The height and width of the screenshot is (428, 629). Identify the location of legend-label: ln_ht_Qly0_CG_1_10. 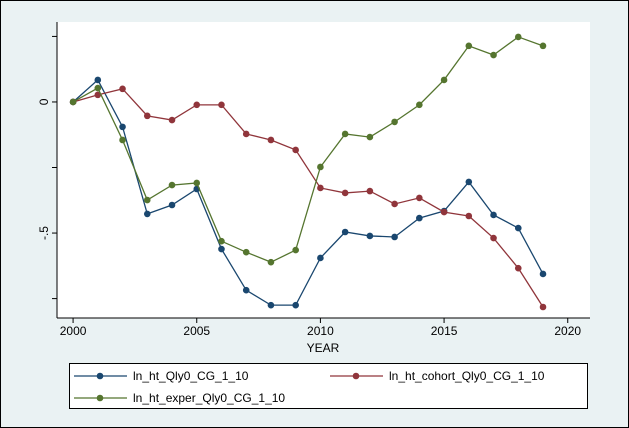
(191, 376).